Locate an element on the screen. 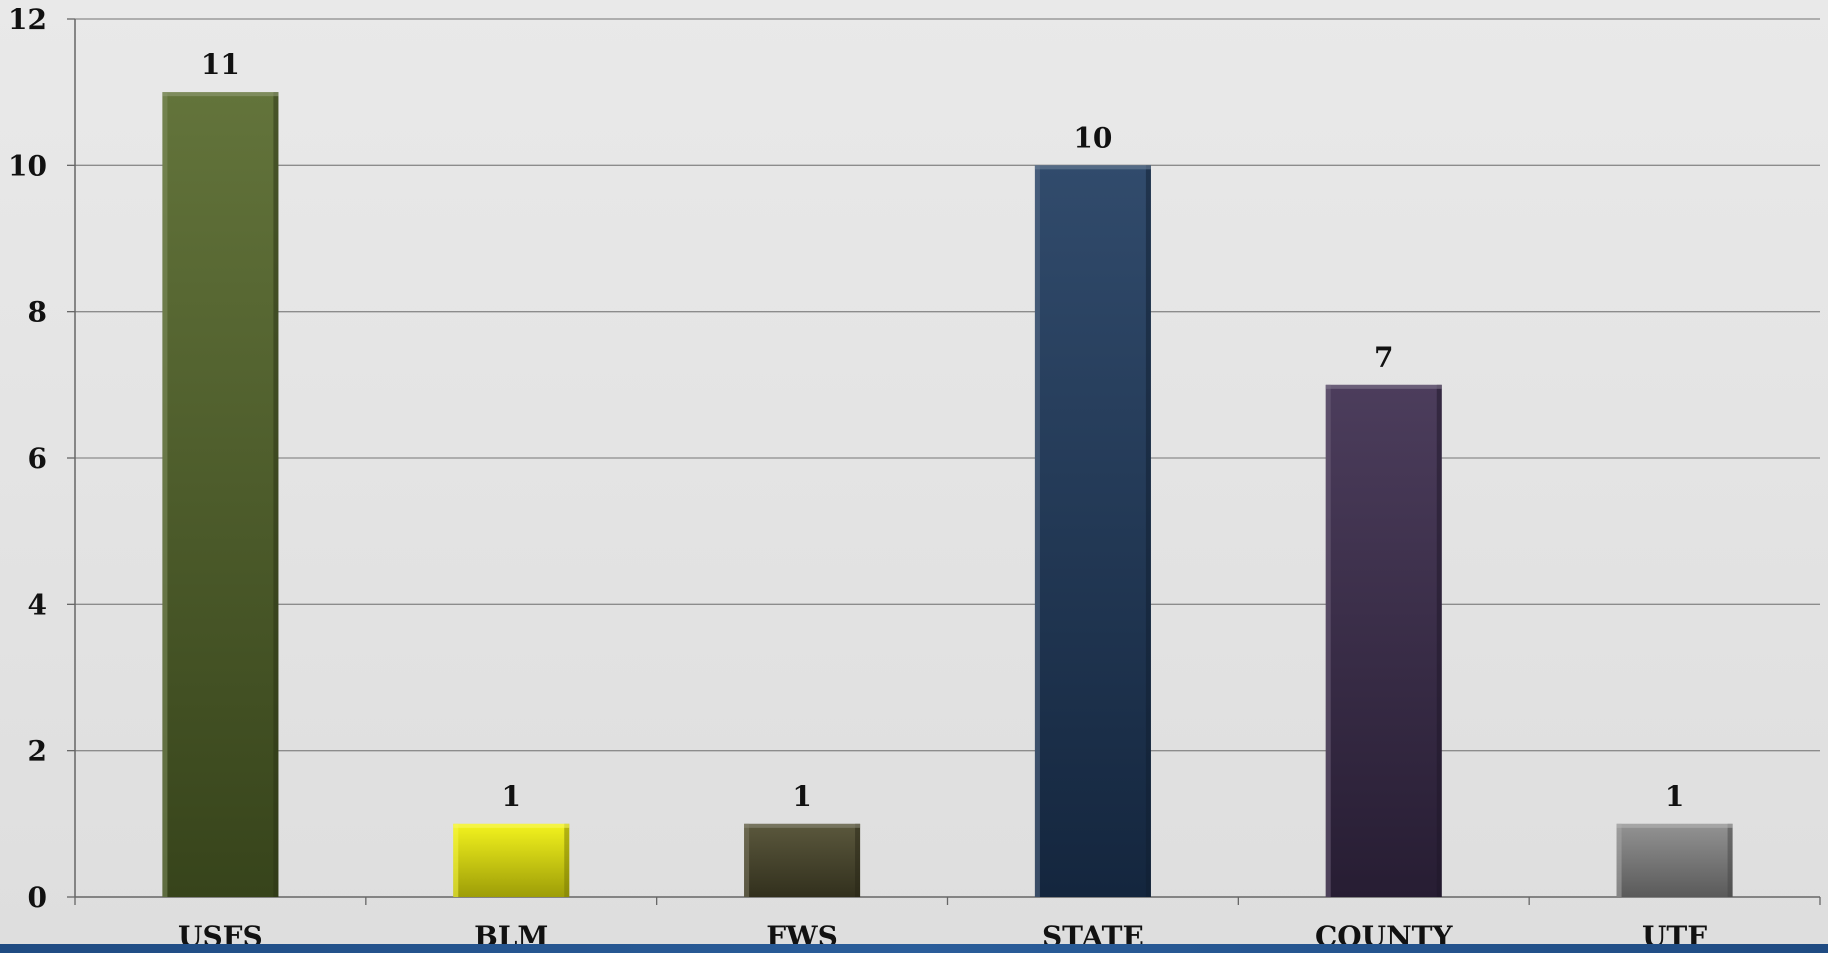  bar-usfs is located at coordinates (220, 494).